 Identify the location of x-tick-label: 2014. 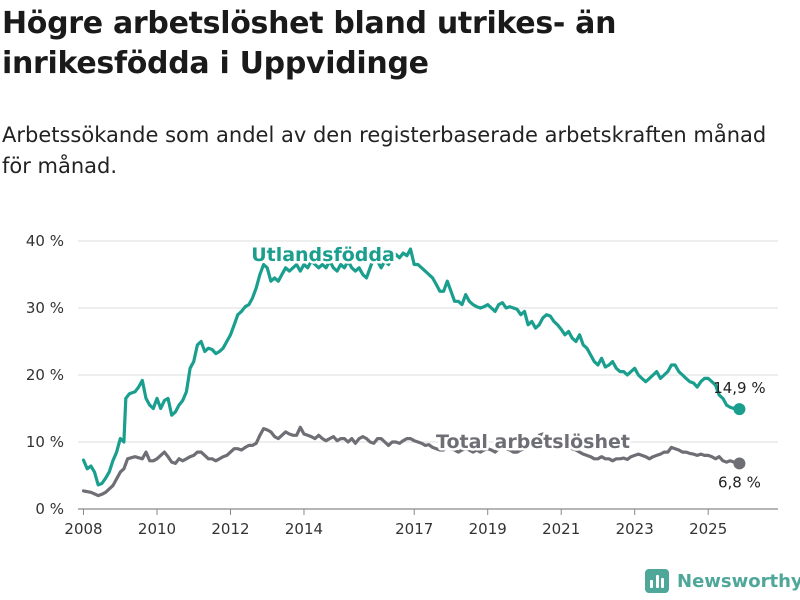
(304, 529).